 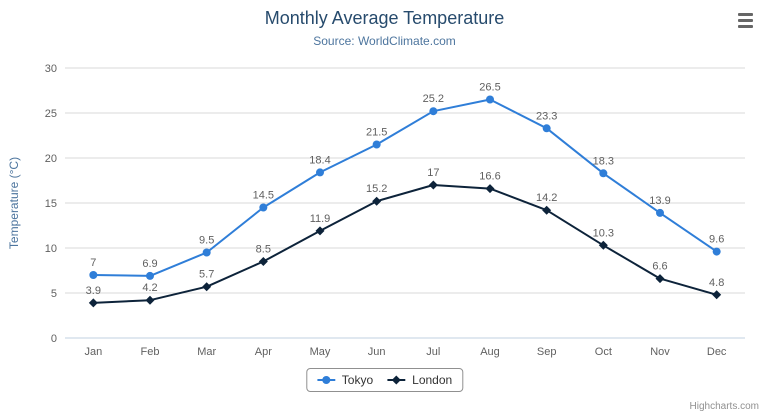 I want to click on data-label-london: 17, so click(x=433, y=173).